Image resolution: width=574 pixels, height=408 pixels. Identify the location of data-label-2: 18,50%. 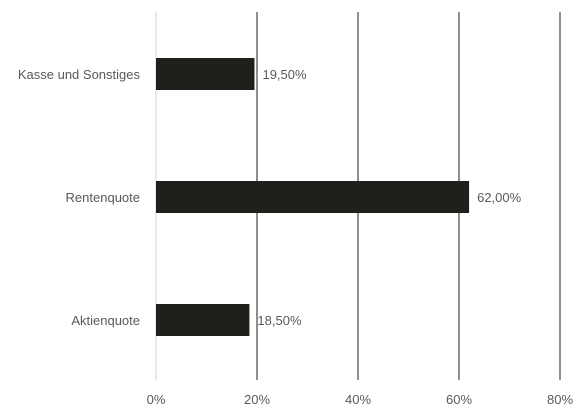
(279, 320).